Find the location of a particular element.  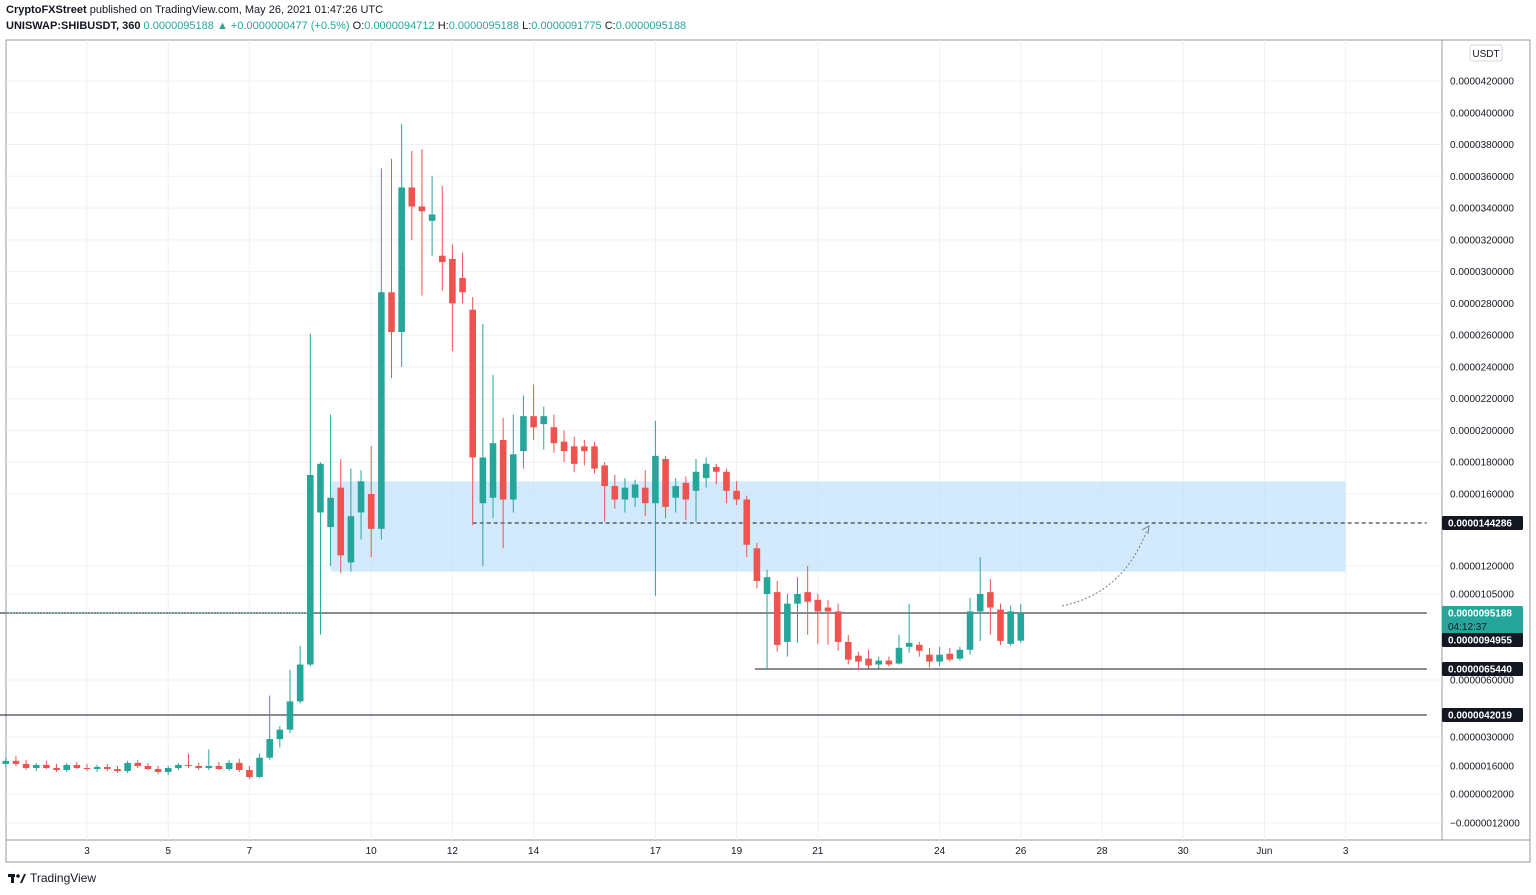

price-tag: 0.0000095188 04:12:37 is located at coordinates (1482, 620).